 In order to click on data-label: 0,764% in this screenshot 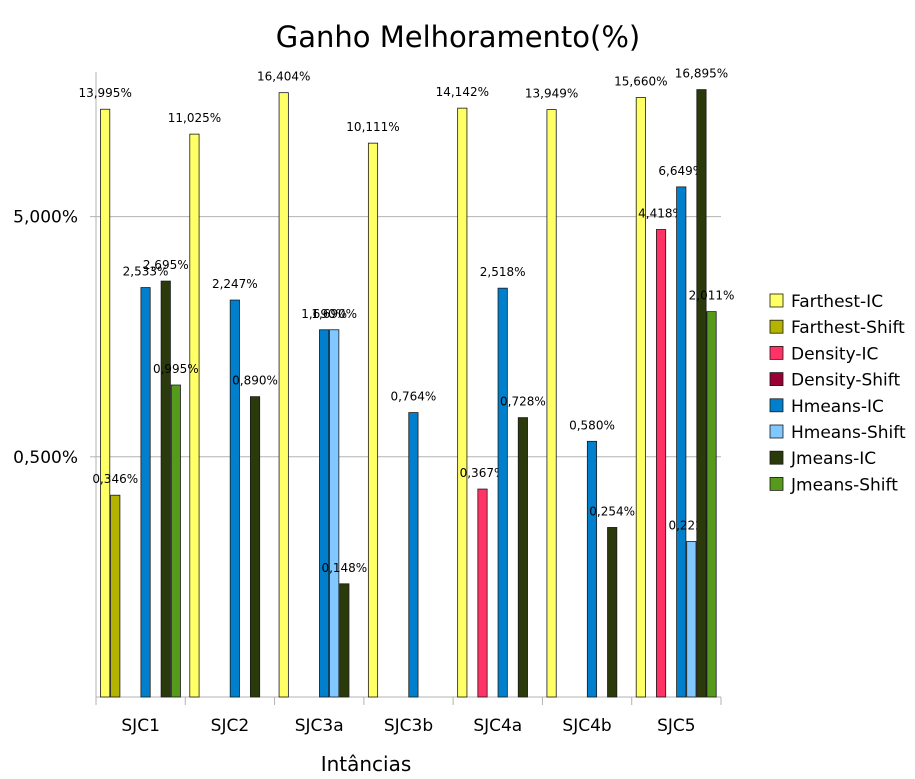, I will do `click(414, 397)`.